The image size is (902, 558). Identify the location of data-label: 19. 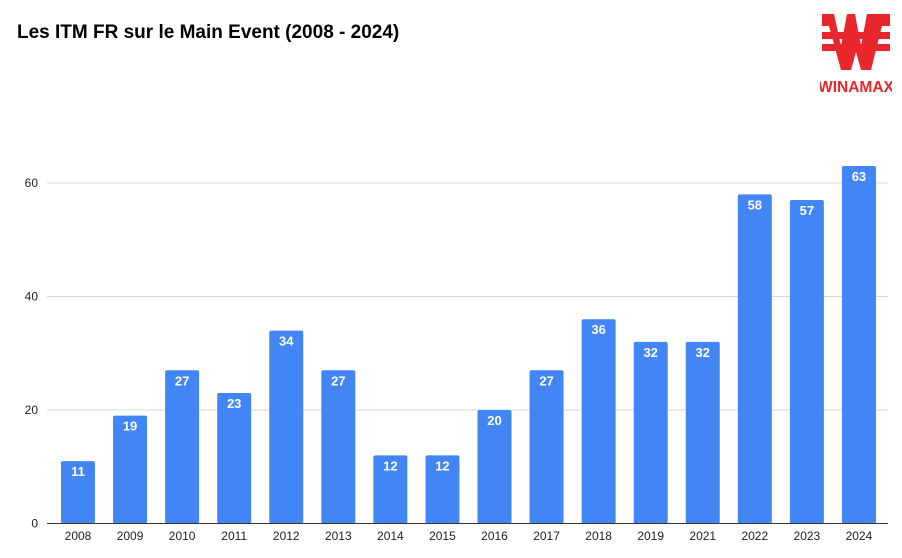
(130, 426).